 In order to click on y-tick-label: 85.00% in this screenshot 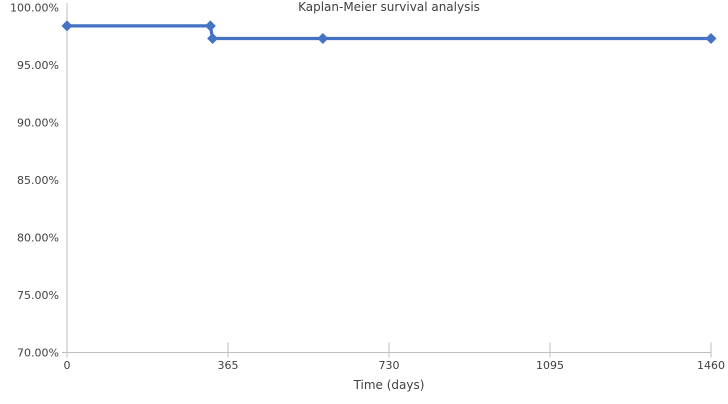, I will do `click(38, 180)`.